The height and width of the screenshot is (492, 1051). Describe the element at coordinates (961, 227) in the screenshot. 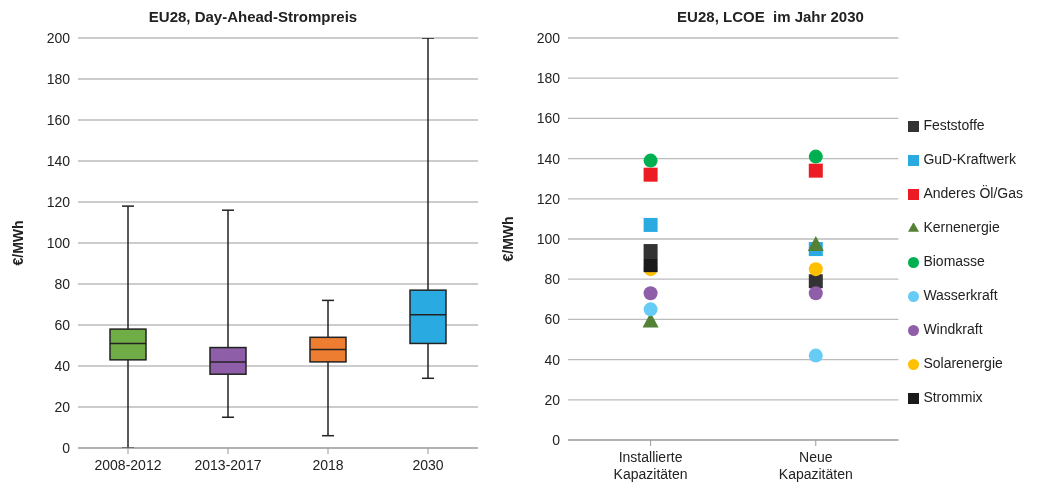

I see `legend-label: Kernenergie` at that location.